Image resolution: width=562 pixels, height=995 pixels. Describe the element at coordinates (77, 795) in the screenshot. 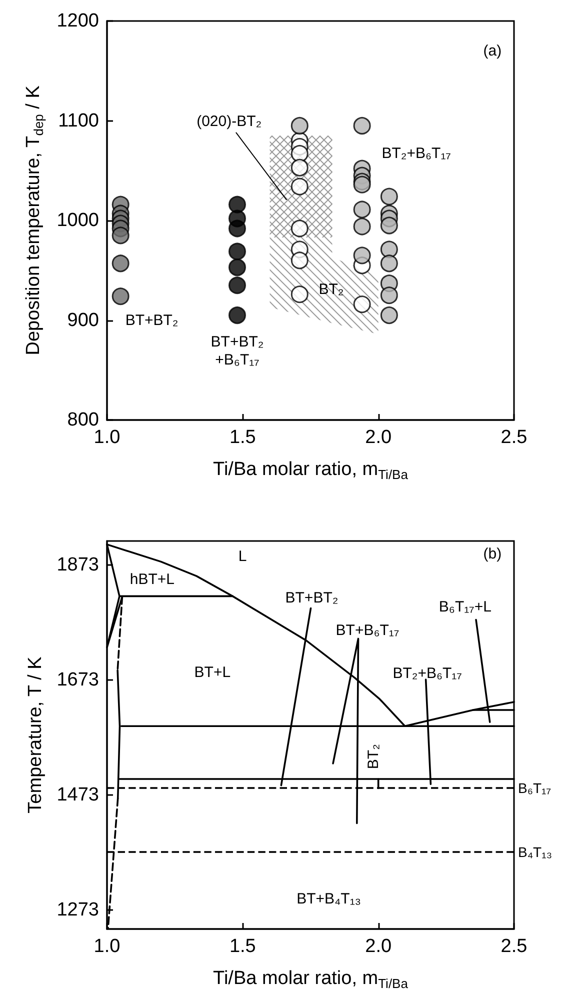

I see `y-tick-label: 1473` at that location.